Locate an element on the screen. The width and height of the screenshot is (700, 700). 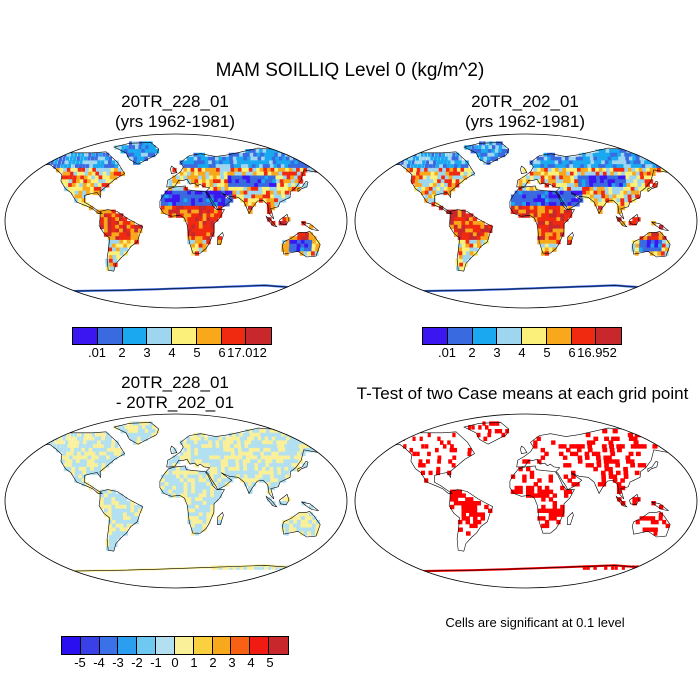
colorbar-case2 is located at coordinates (522, 336).